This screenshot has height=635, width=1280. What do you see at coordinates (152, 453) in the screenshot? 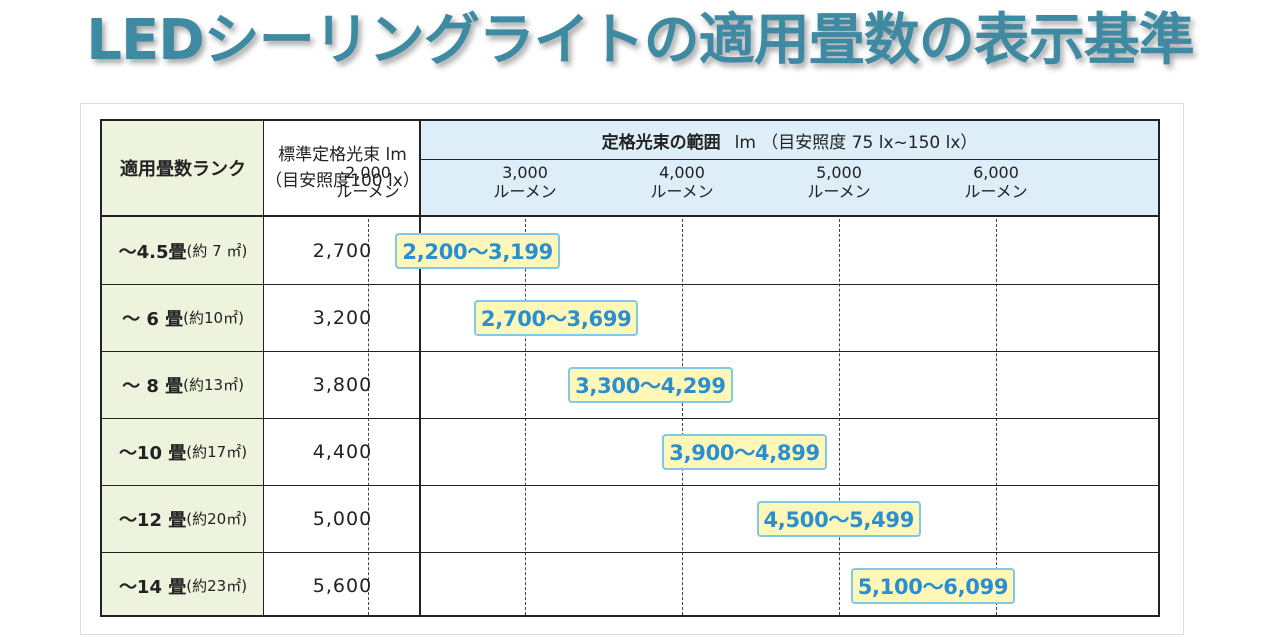
I see `rank-tatami: ～10 畳` at bounding box center [152, 453].